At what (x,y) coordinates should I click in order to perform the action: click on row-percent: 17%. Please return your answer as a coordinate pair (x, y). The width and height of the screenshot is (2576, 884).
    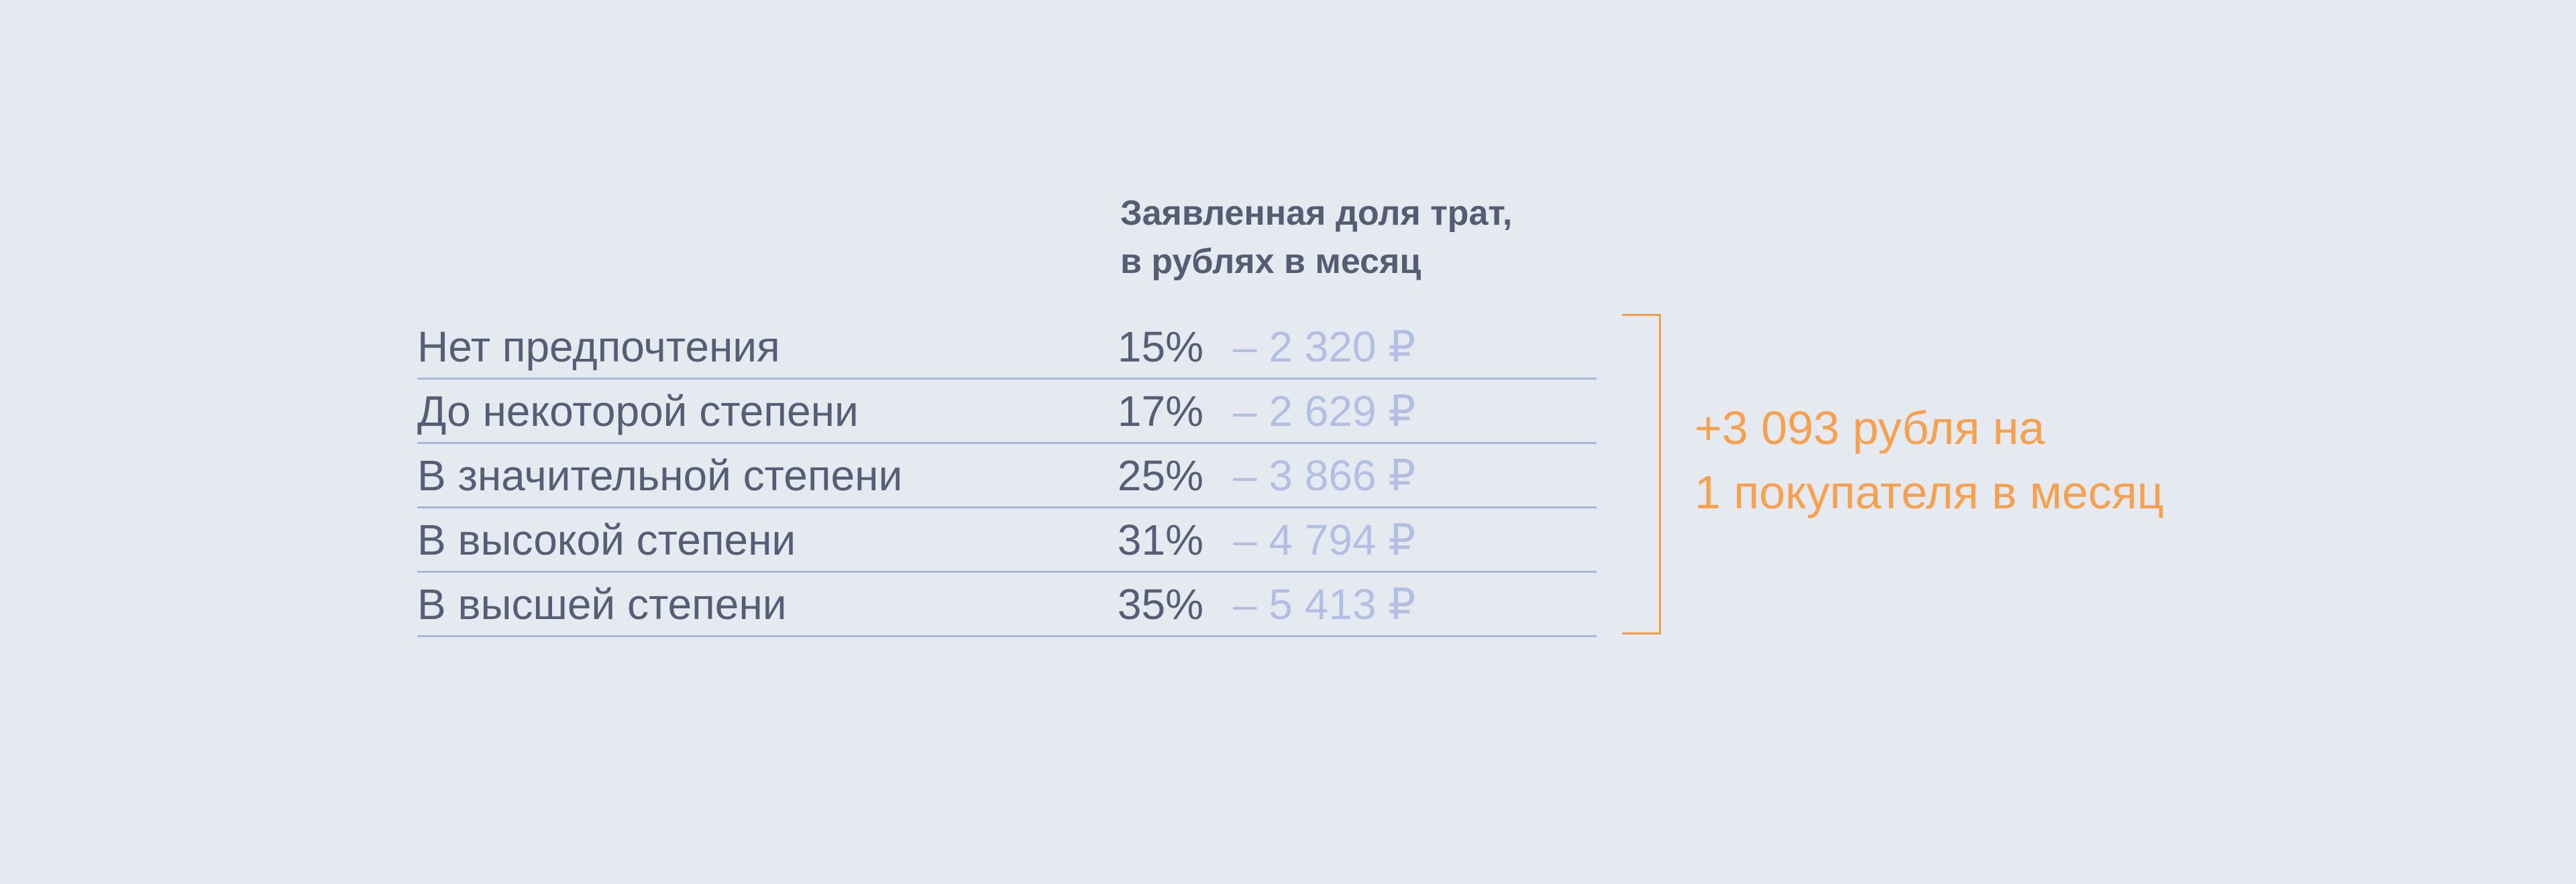
    Looking at the image, I should click on (1160, 411).